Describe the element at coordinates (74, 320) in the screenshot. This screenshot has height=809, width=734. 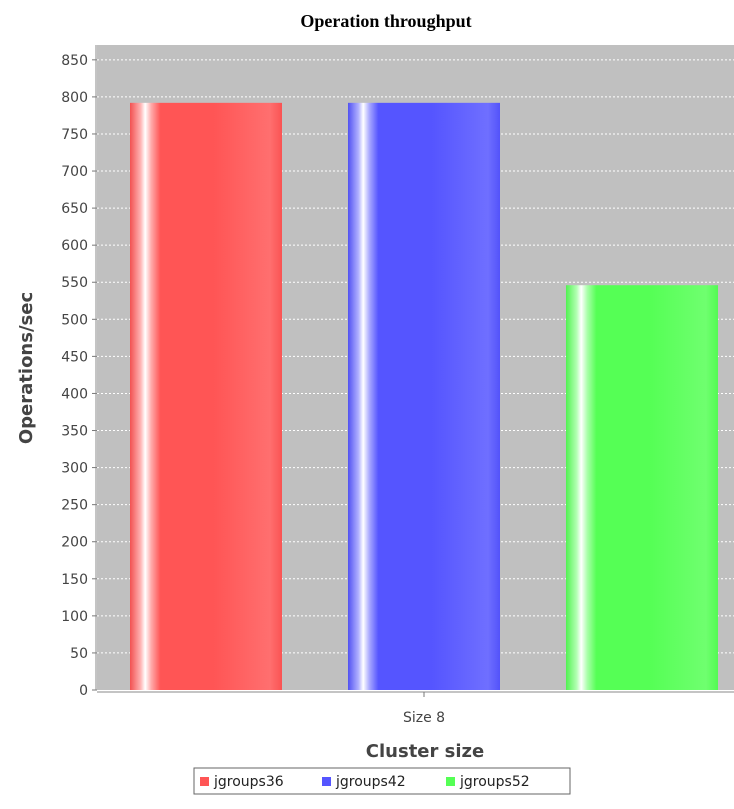
I see `y-tick-label: 500` at that location.